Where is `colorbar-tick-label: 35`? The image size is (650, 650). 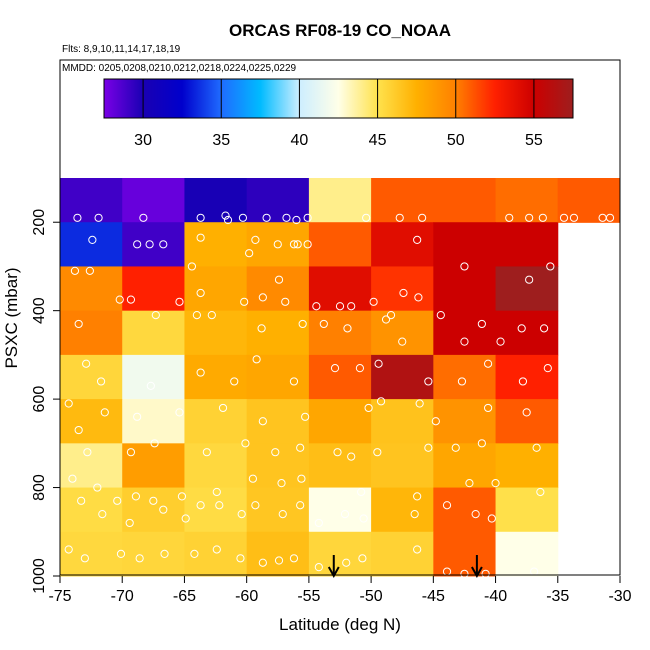
colorbar-tick-label: 35 is located at coordinates (221, 140).